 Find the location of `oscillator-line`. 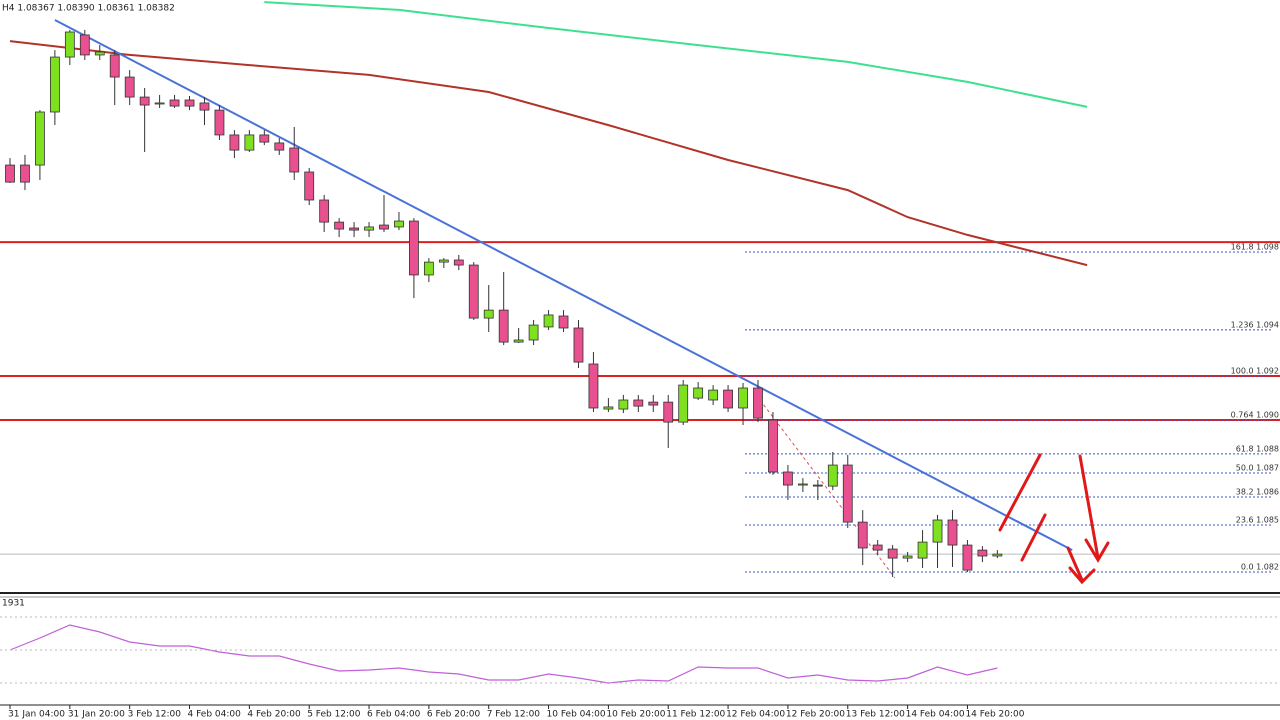

oscillator-line is located at coordinates (503, 654).